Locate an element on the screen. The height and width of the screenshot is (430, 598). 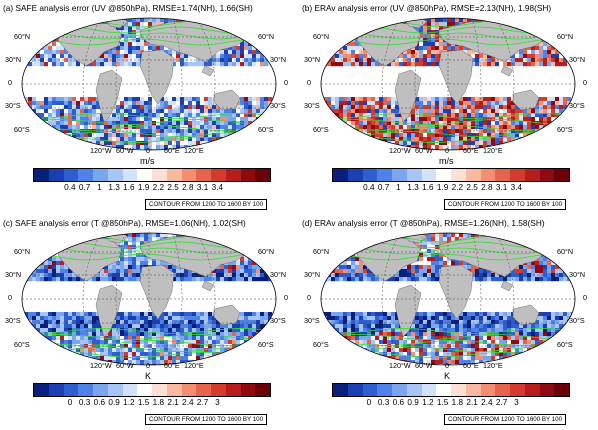
lat-label-30n-right: 30°N is located at coordinates (278, 274).